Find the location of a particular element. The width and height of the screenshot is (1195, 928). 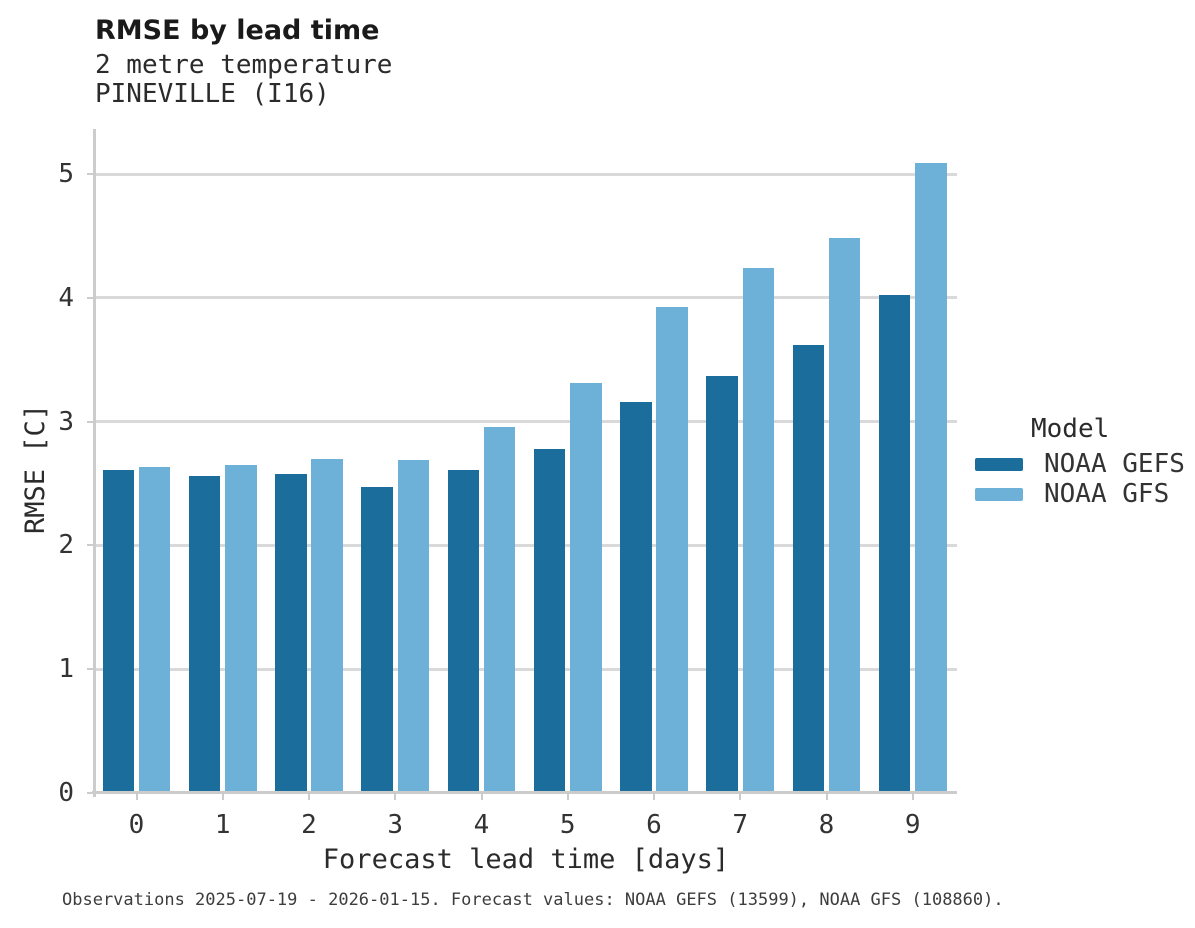

bar-noaa-gefs-lead7 is located at coordinates (722, 584).